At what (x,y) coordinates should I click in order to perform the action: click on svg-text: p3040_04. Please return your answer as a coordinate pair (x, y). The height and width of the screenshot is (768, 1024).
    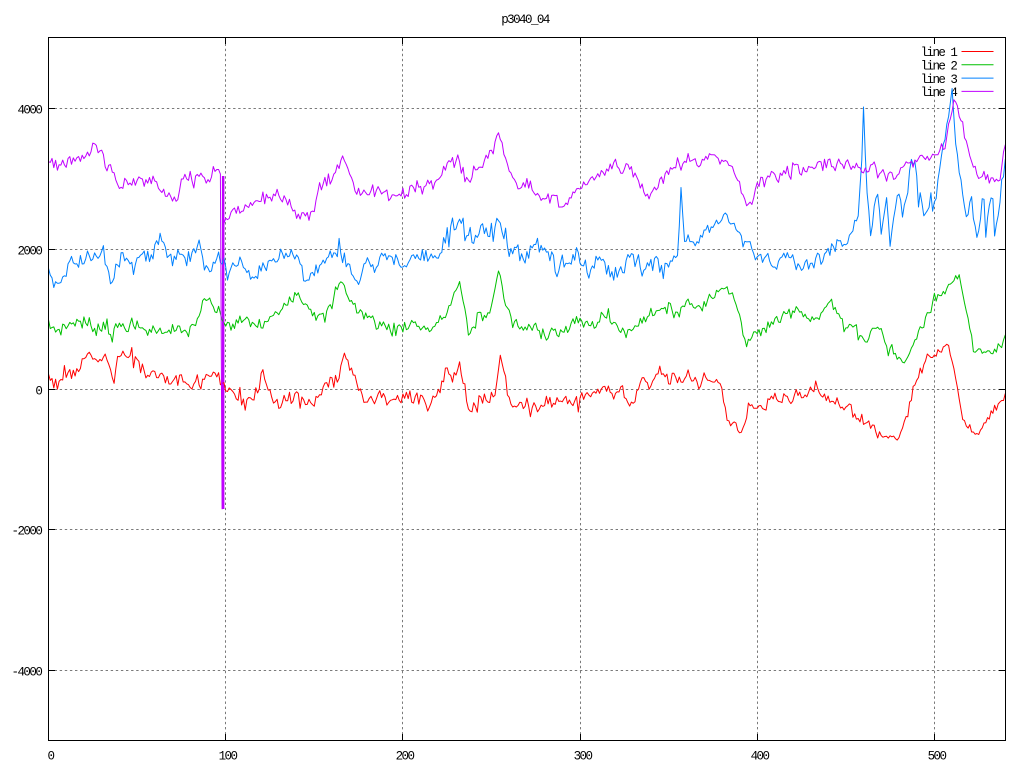
    Looking at the image, I should click on (525, 20).